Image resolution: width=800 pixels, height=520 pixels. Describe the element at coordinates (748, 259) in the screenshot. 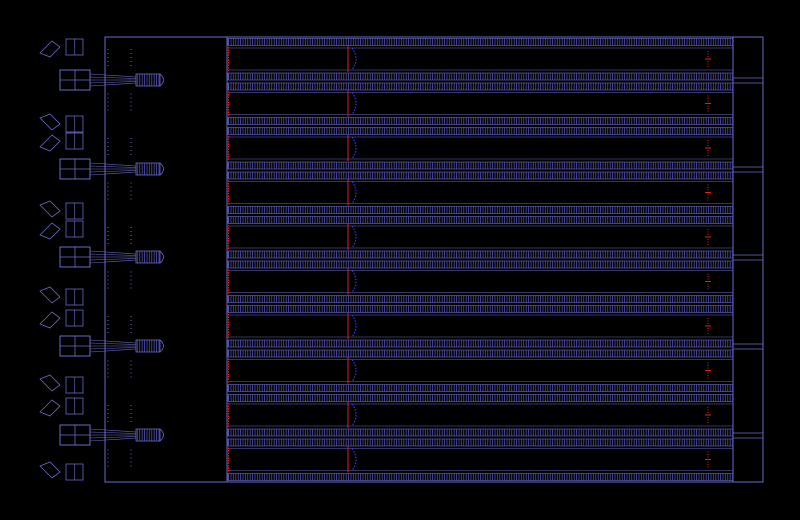

I see `pin-deck-frame` at that location.